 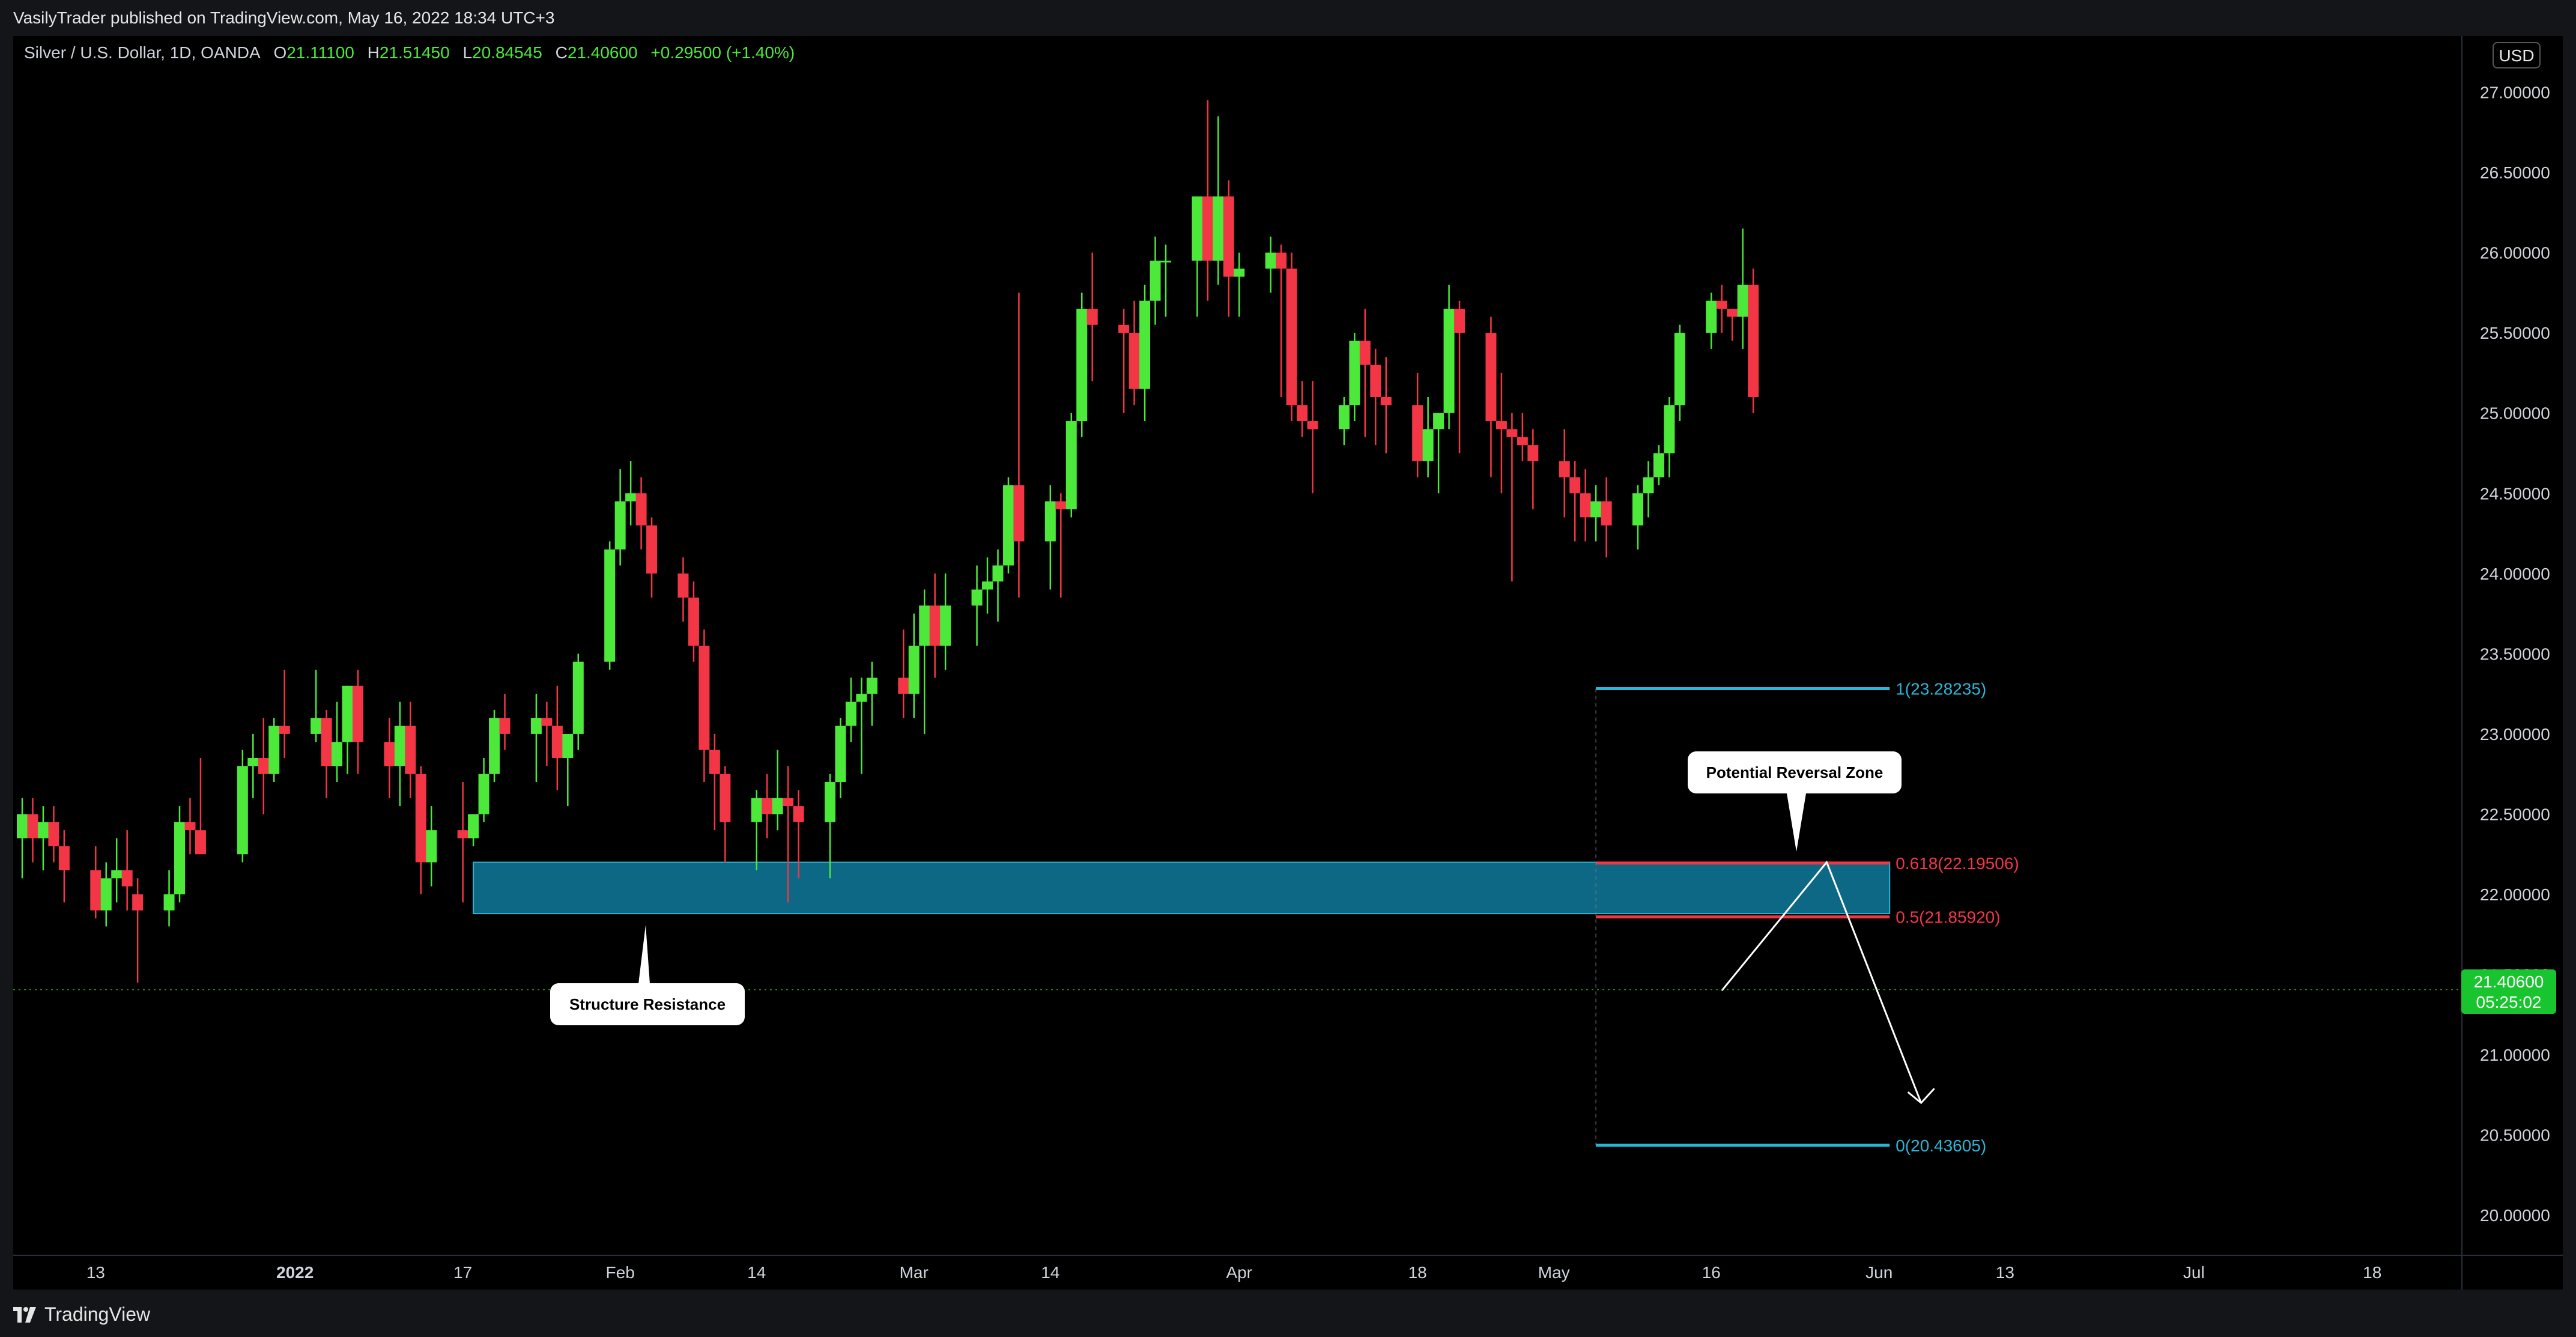 I want to click on projection-path, so click(x=1822, y=981).